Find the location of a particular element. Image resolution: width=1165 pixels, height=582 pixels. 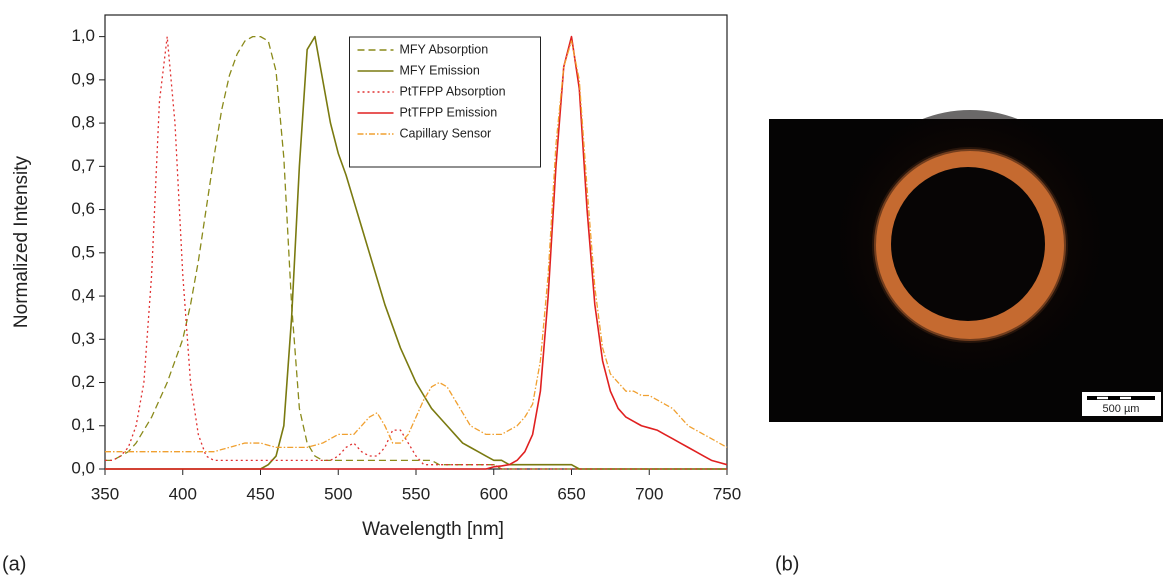

y-tick-label: 0,1 is located at coordinates (83, 424).